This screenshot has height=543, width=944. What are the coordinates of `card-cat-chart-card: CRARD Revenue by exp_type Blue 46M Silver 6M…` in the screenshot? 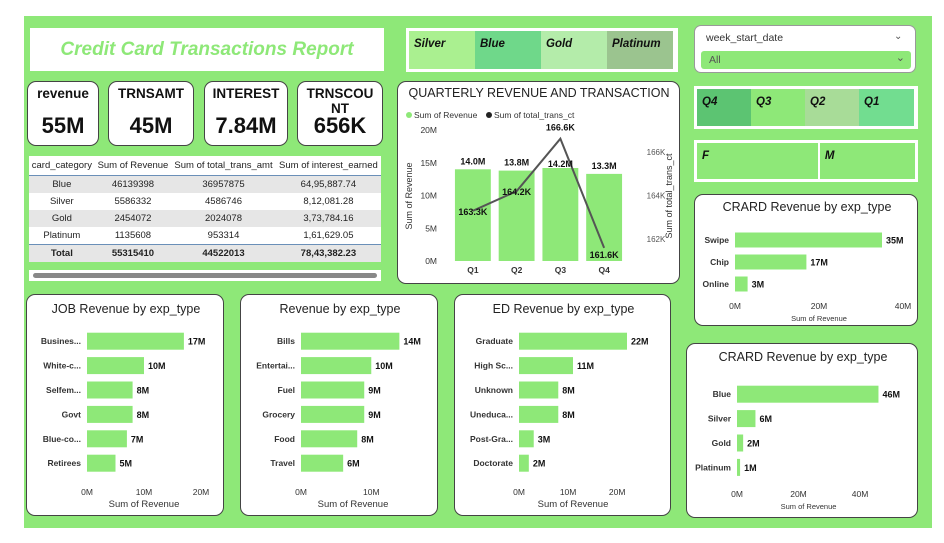 It's located at (802, 430).